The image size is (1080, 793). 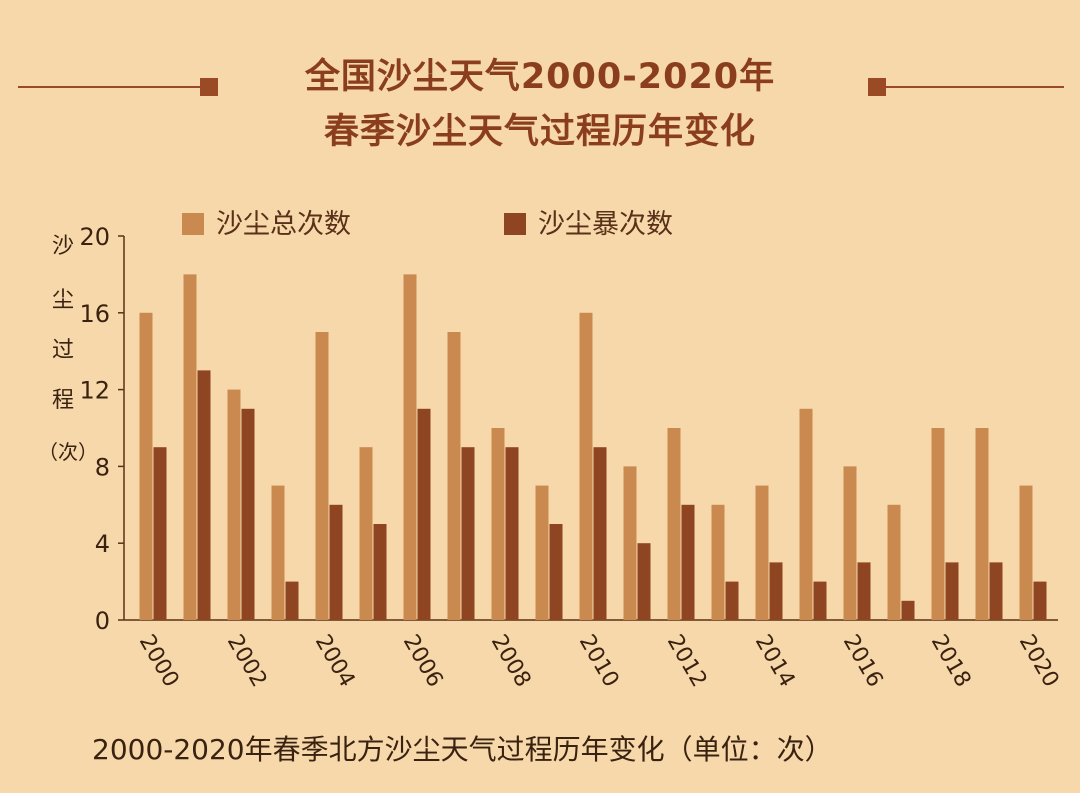 I want to click on y-axis-label-char: 过, so click(x=62, y=350).